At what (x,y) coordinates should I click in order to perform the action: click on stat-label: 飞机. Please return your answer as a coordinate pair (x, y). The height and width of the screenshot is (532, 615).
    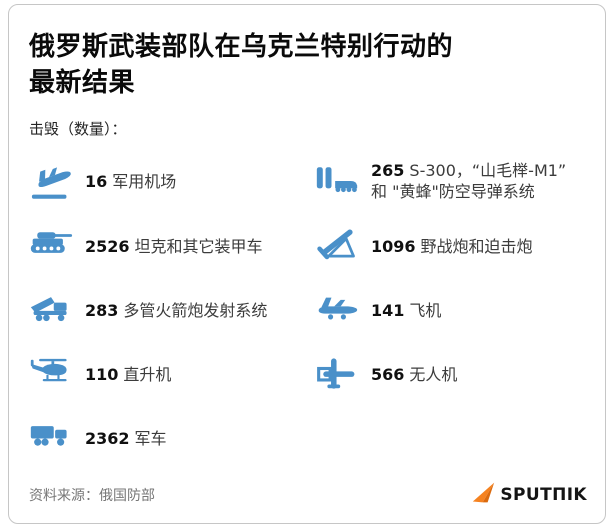
    Looking at the image, I should click on (425, 310).